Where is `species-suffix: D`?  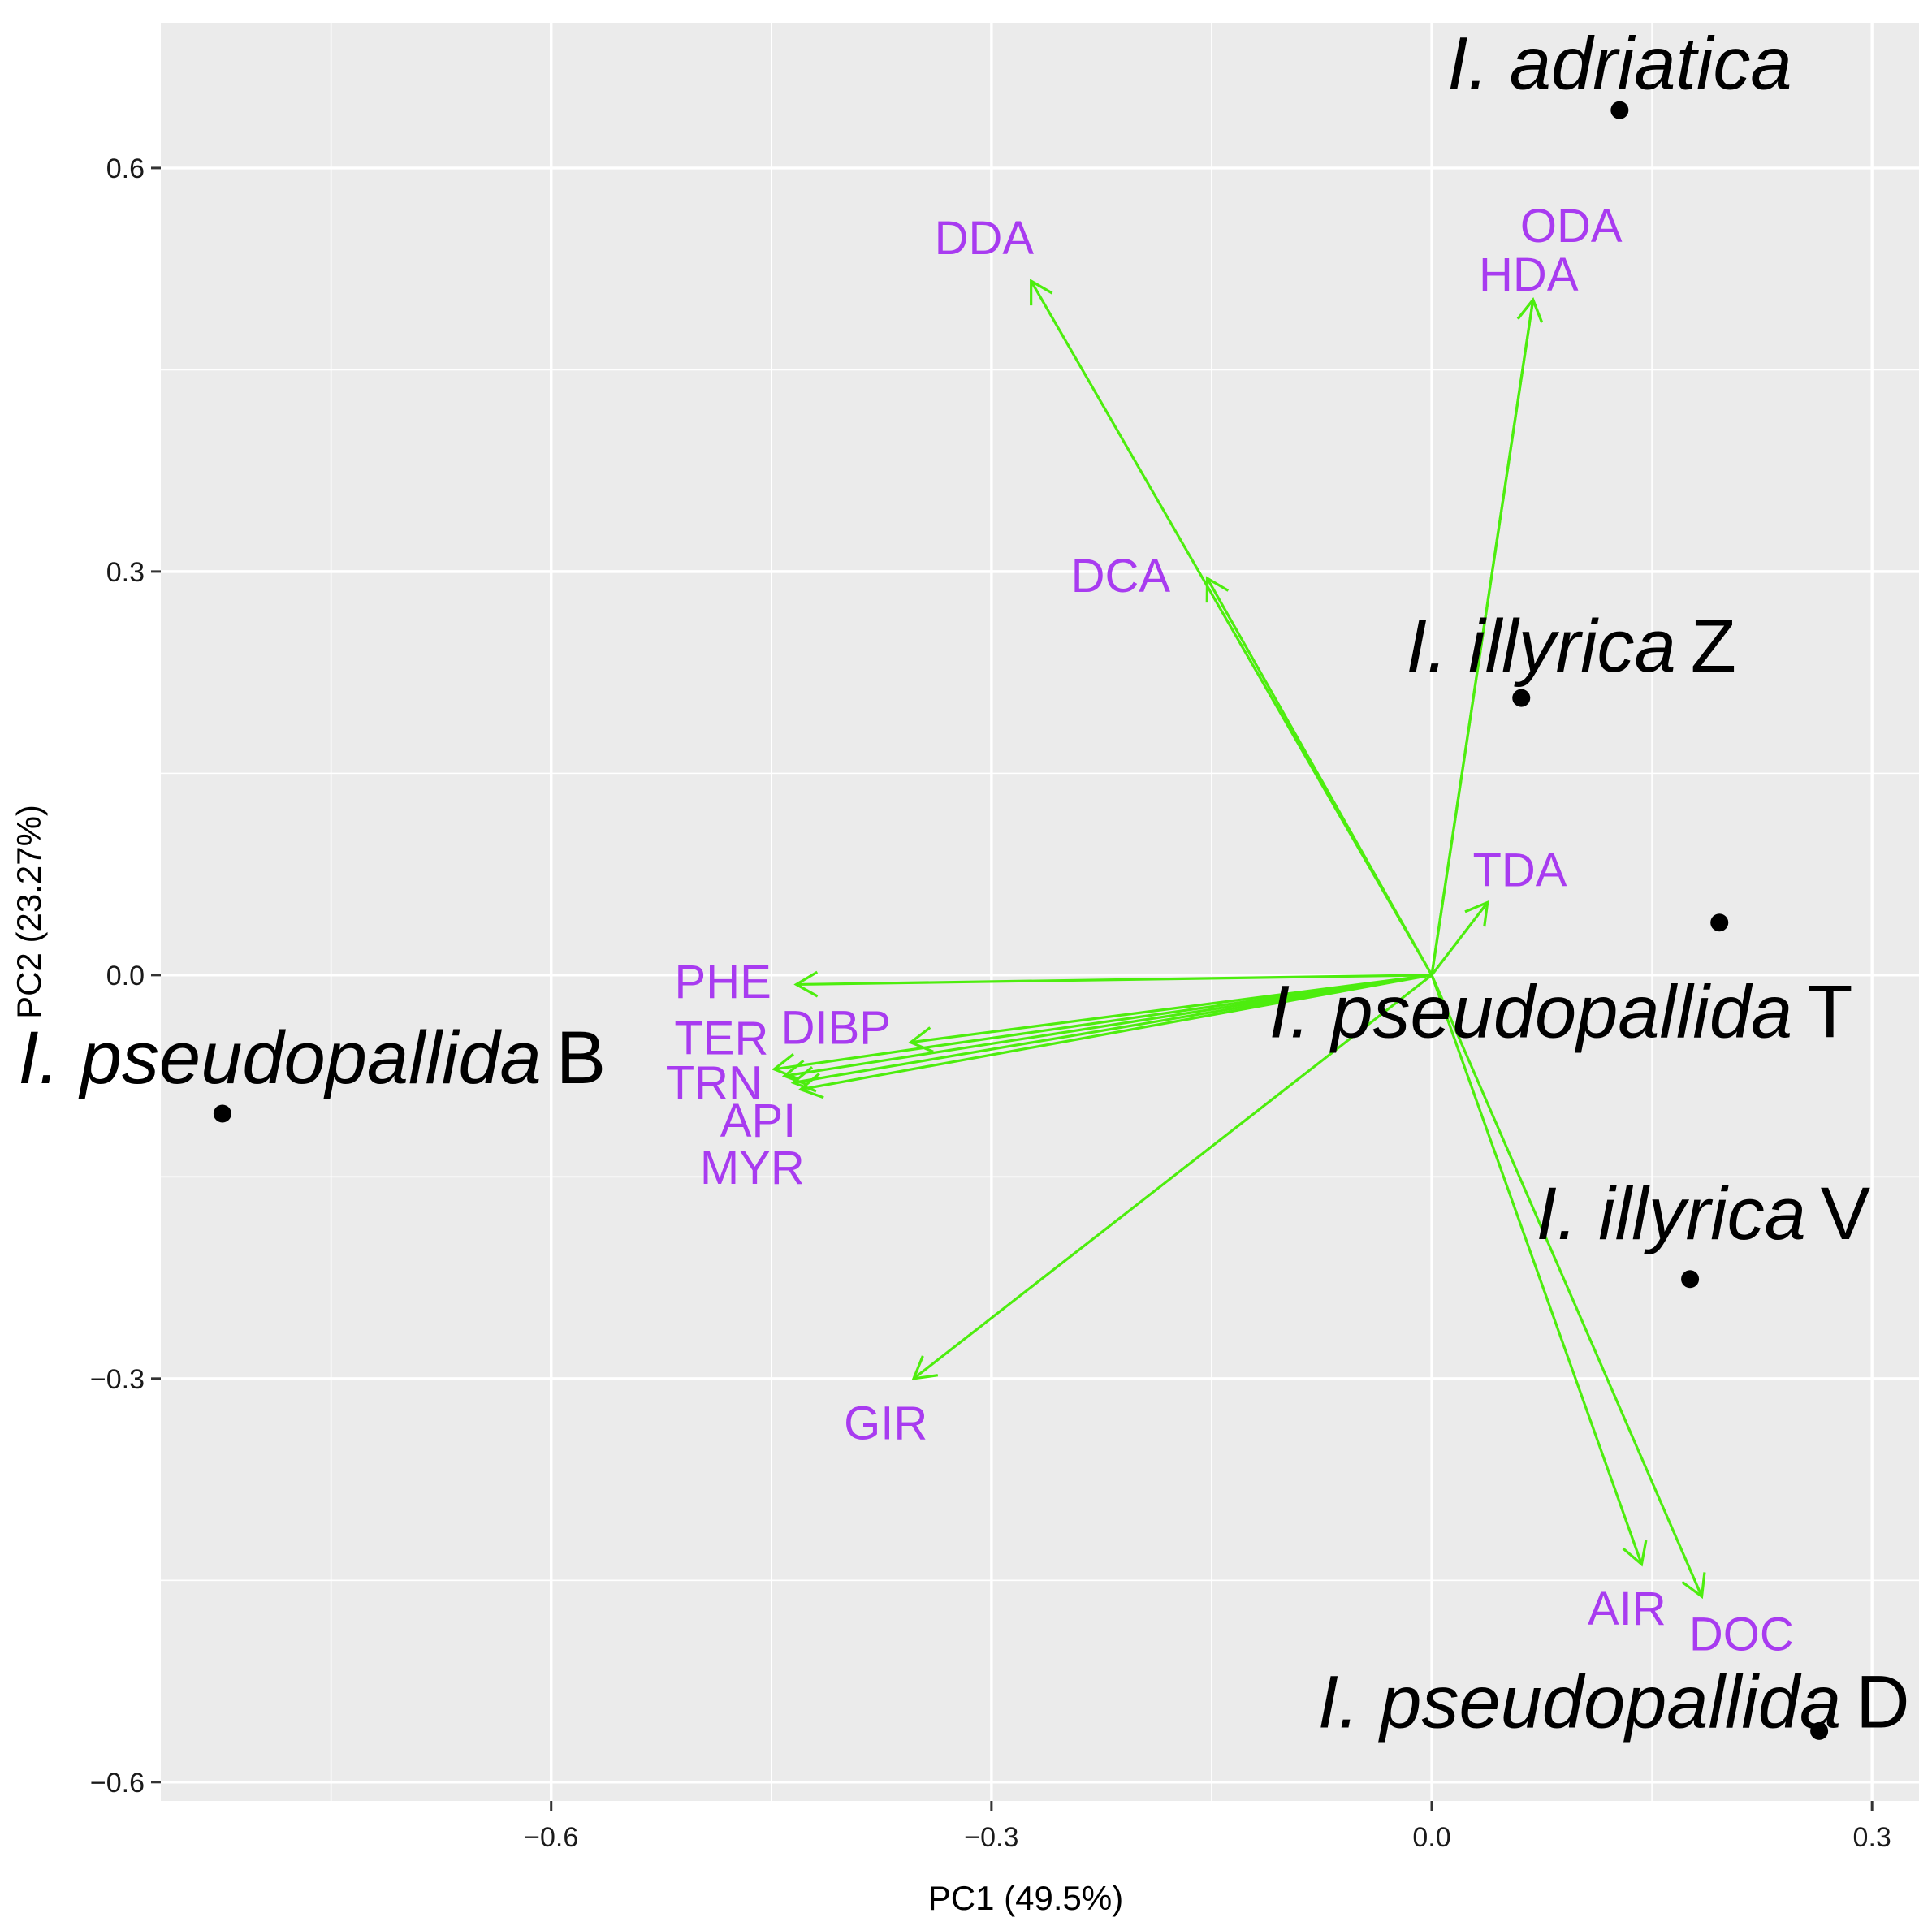
species-suffix: D is located at coordinates (1882, 1701).